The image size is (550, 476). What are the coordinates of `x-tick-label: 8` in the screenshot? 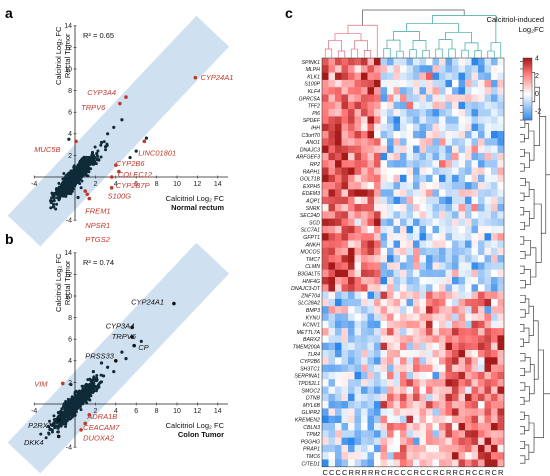 It's located at (157, 411).